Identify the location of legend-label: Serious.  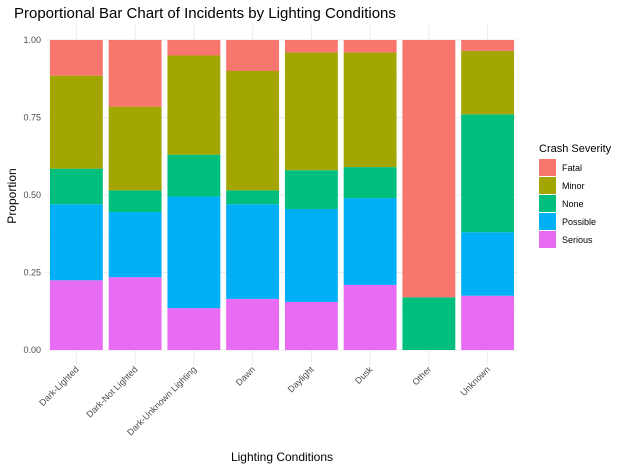
(577, 240).